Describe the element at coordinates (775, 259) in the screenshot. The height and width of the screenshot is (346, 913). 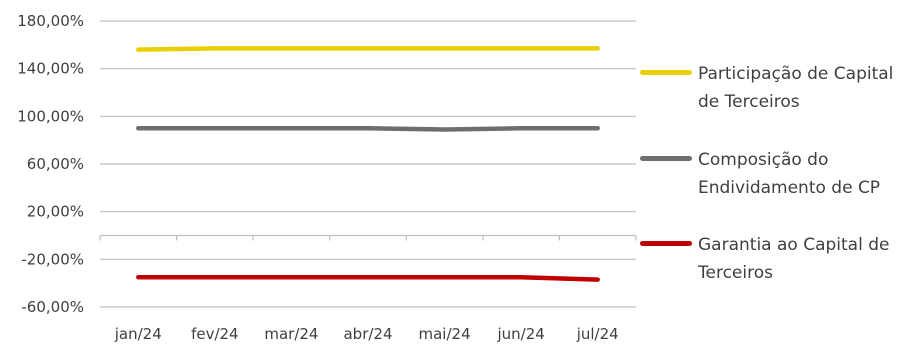
I see `legend-item-garantia: Garantia ao Capital de Terceiros` at that location.